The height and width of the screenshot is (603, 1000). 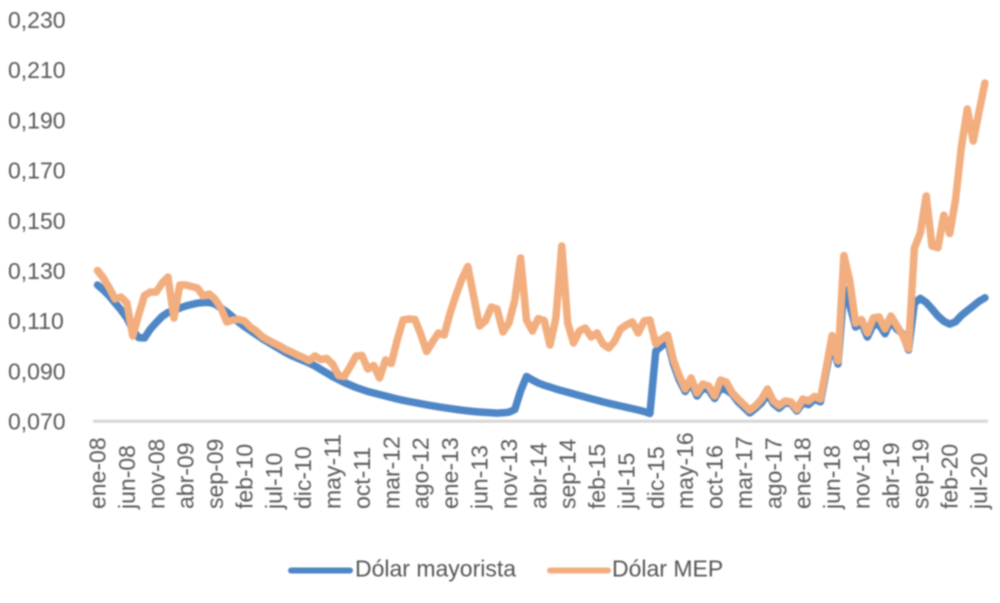 I want to click on svg-text: Dólar MEP, so click(x=667, y=569).